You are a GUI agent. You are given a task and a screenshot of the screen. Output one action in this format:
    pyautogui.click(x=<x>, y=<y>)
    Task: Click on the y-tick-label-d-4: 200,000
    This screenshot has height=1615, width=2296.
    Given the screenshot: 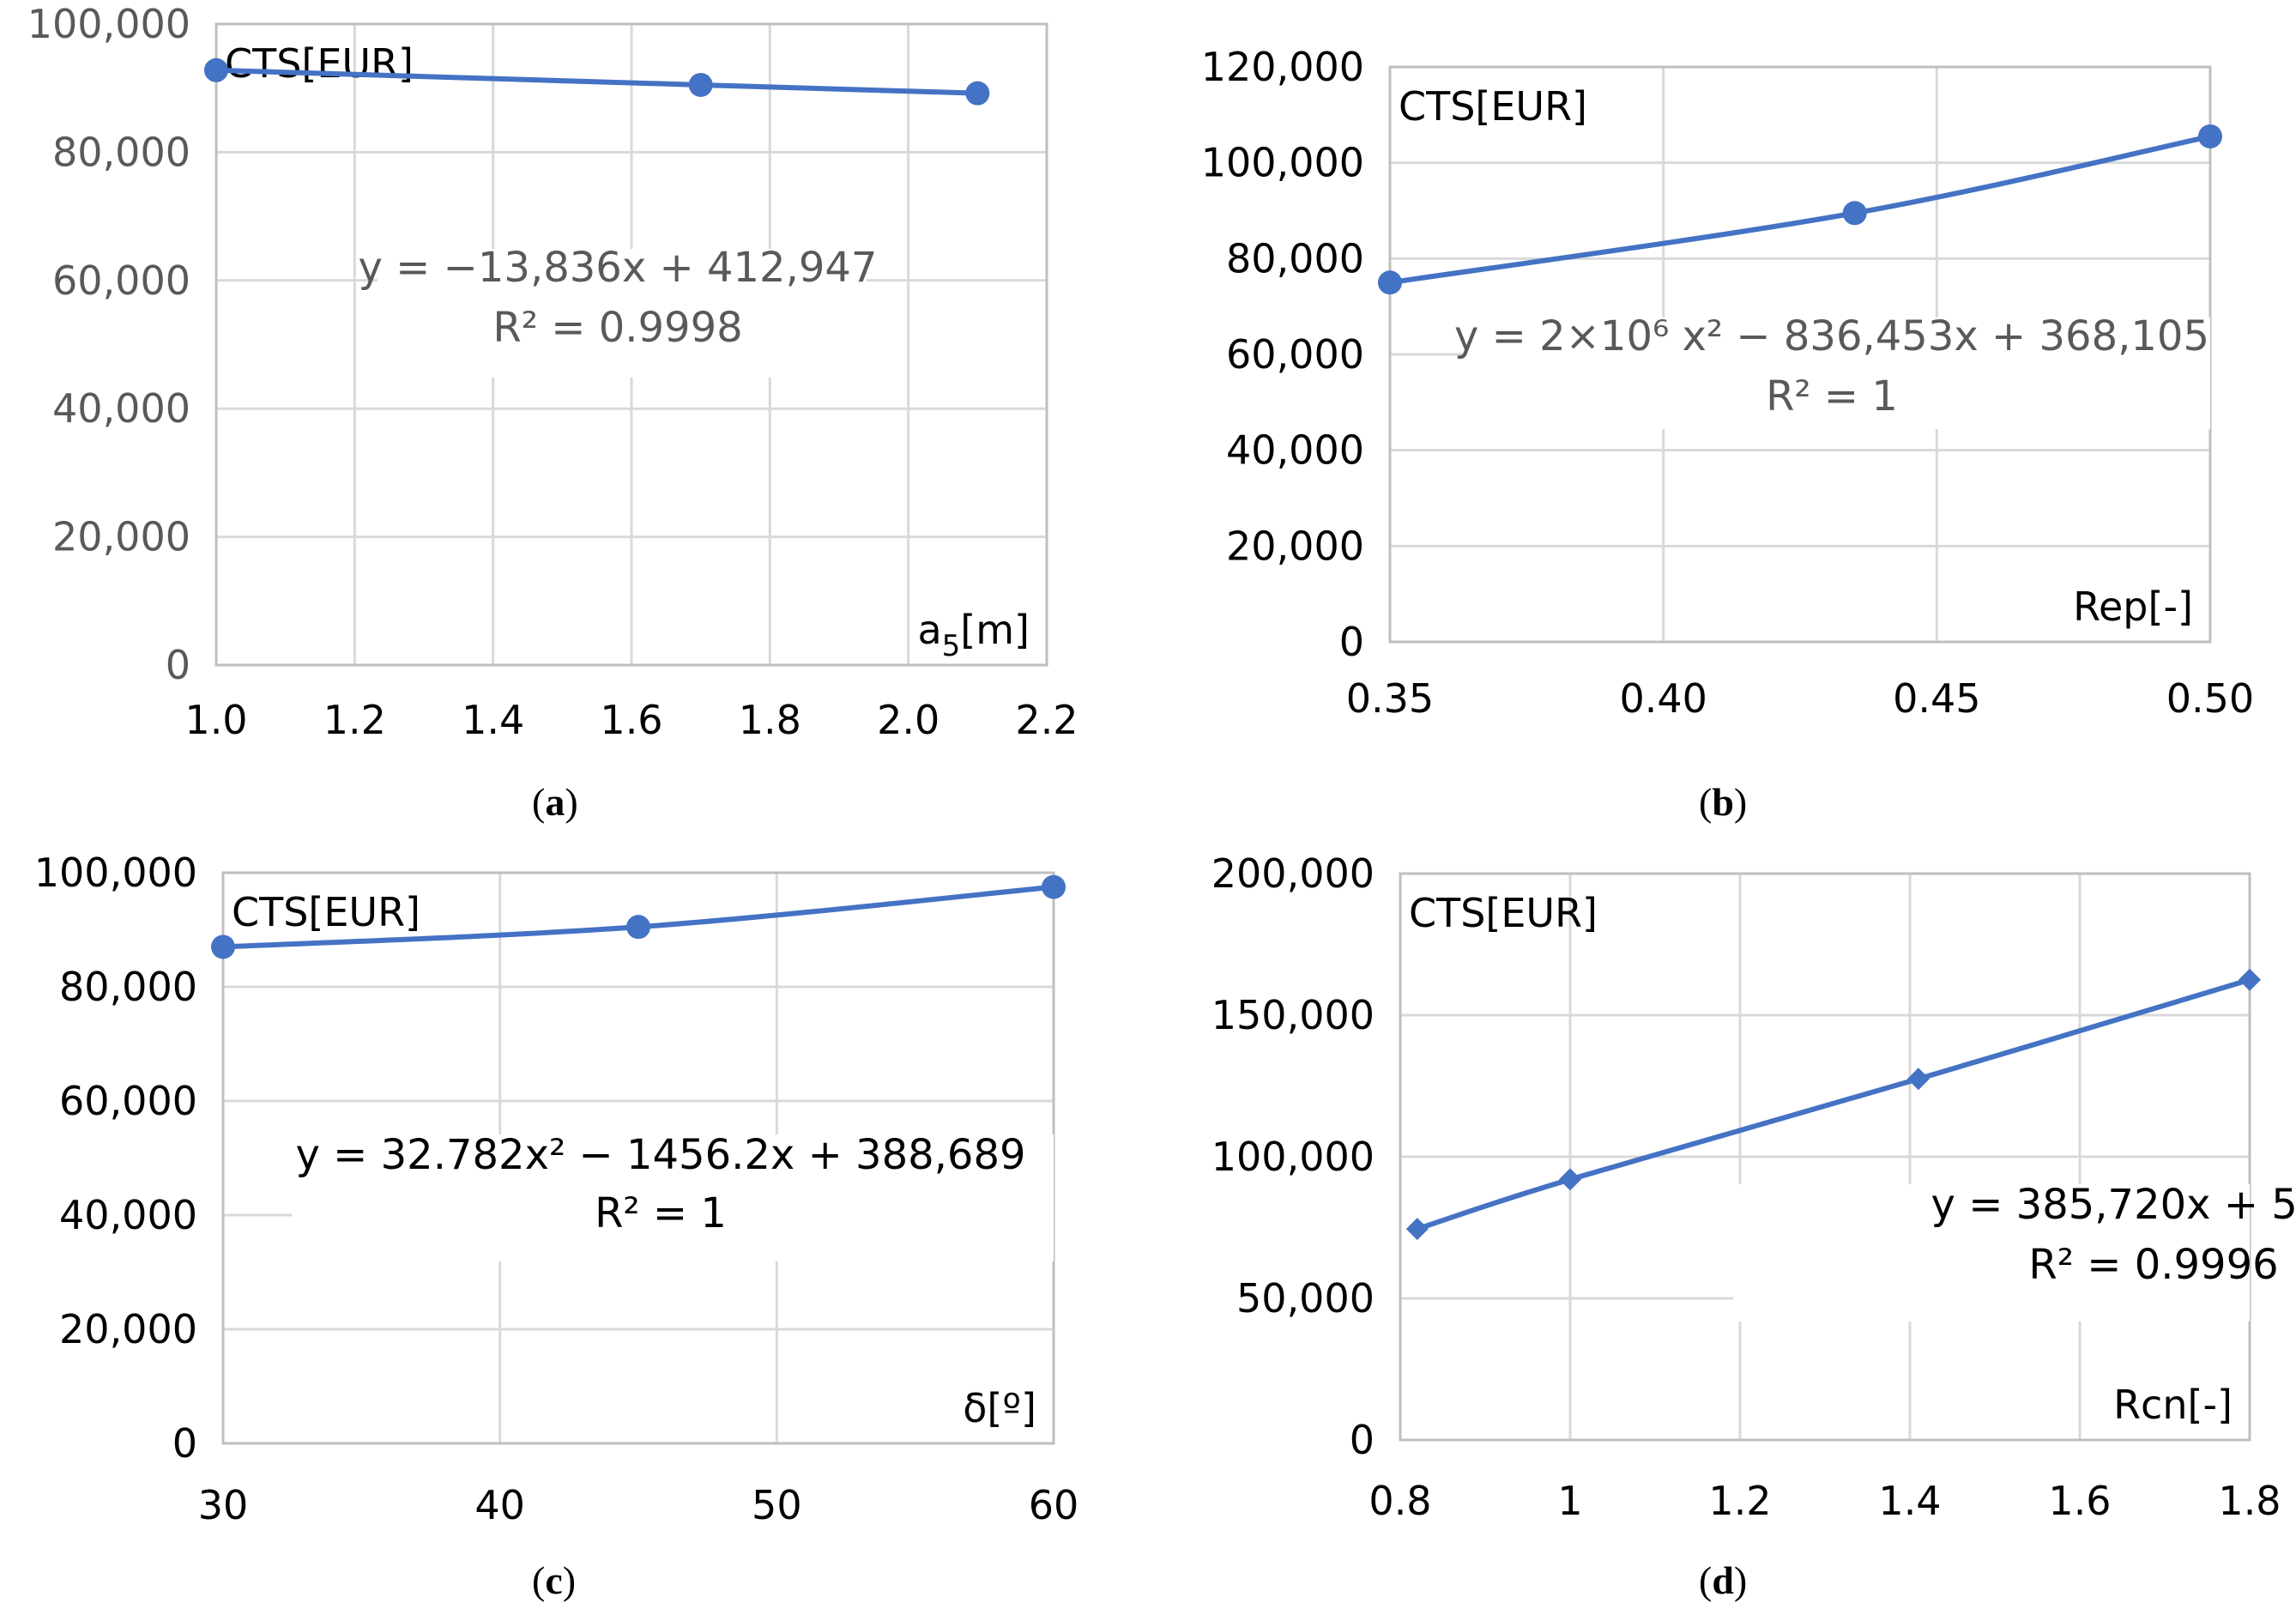 What is the action you would take?
    pyautogui.click(x=1293, y=874)
    